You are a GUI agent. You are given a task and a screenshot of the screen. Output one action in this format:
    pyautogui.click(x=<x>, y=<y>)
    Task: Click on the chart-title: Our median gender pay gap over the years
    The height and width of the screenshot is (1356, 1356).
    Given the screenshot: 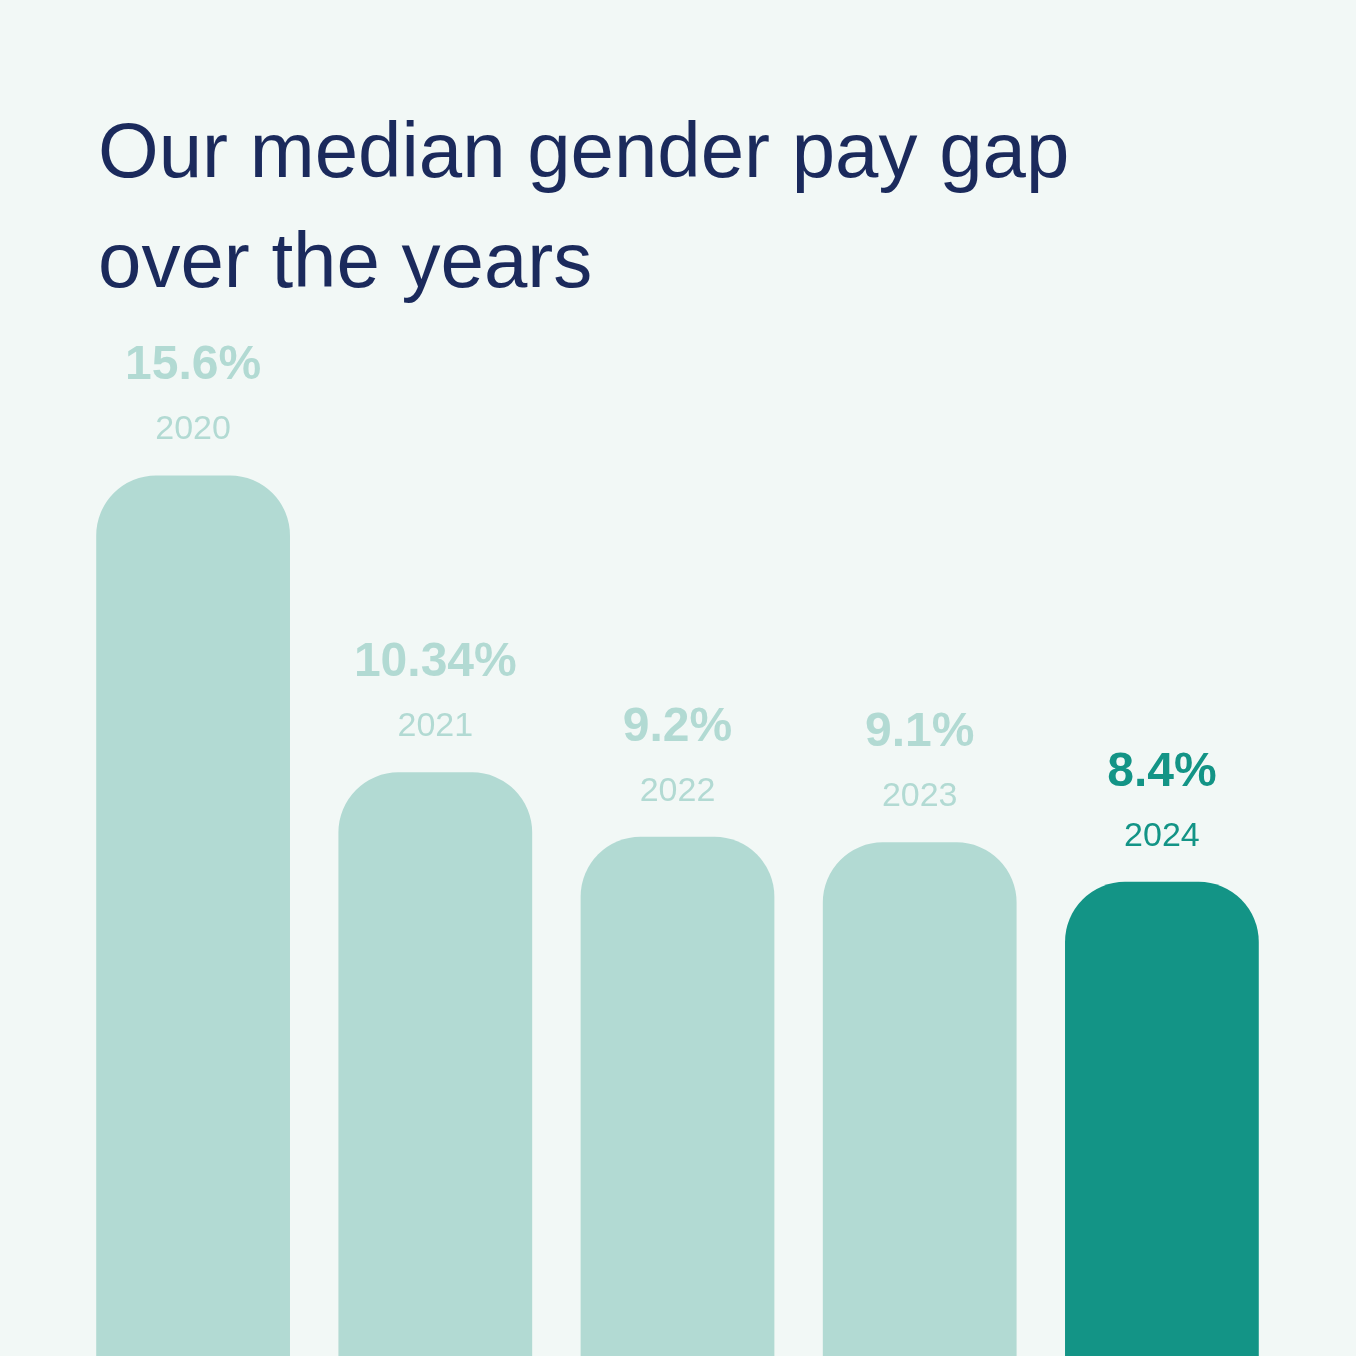 What is the action you would take?
    pyautogui.click(x=584, y=205)
    